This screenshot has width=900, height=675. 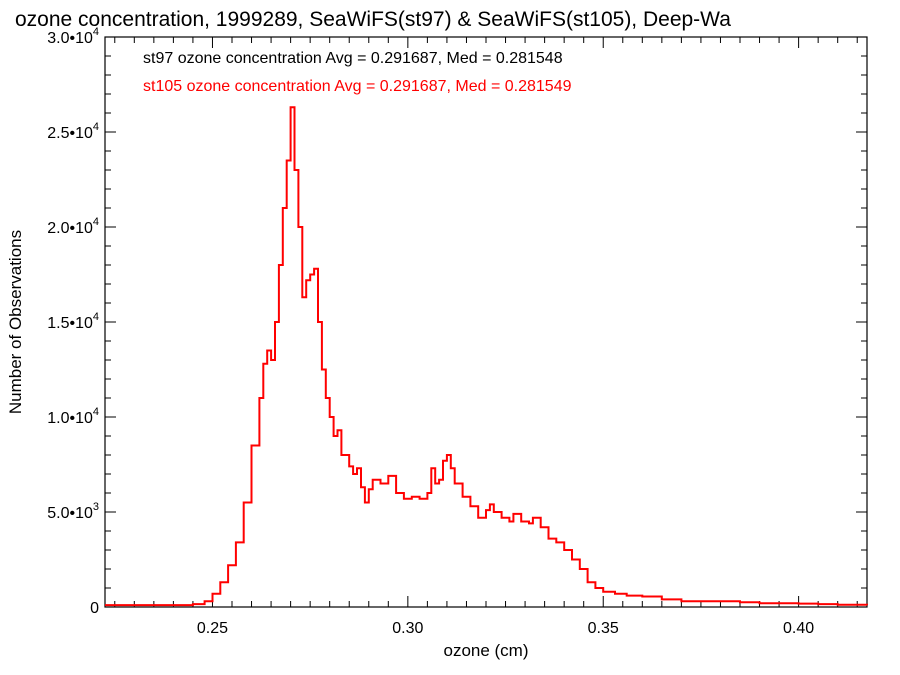 I want to click on y-tick-label: 2.0•104, so click(x=73, y=226).